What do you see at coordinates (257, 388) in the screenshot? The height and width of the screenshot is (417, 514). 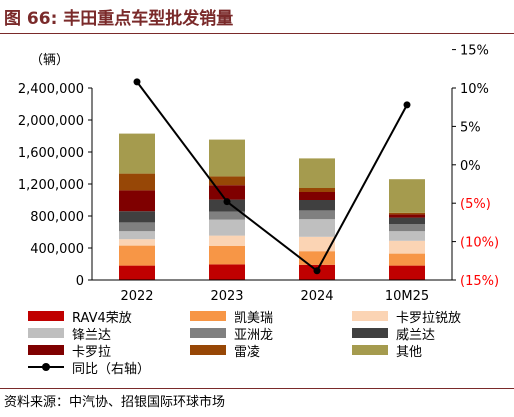 I see `source-divider` at bounding box center [257, 388].